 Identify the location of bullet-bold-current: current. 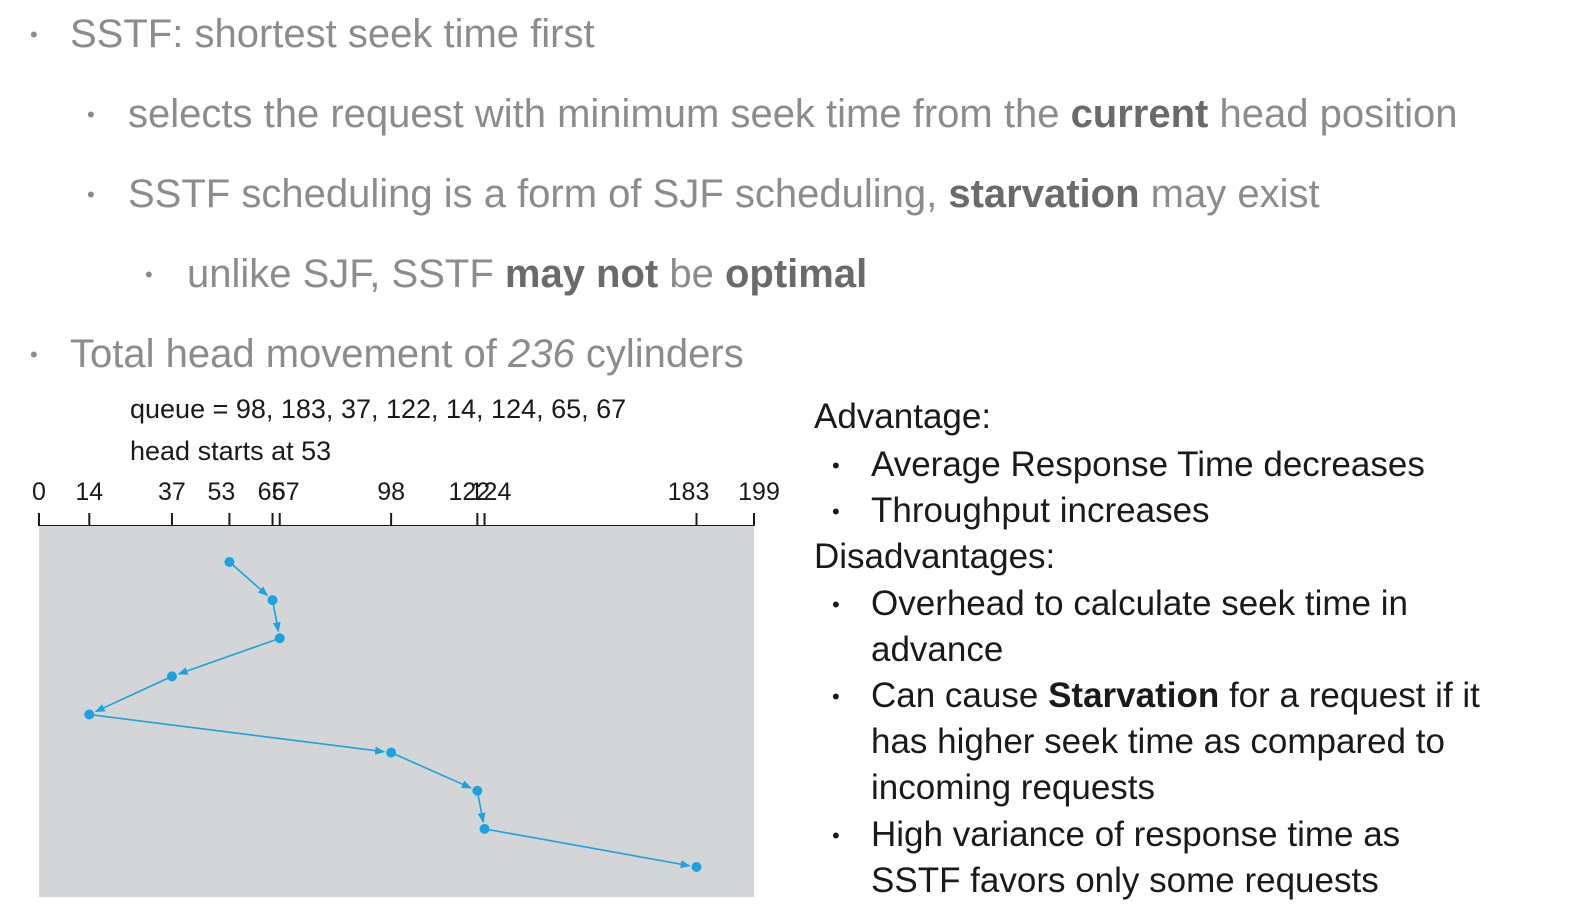
(1139, 114).